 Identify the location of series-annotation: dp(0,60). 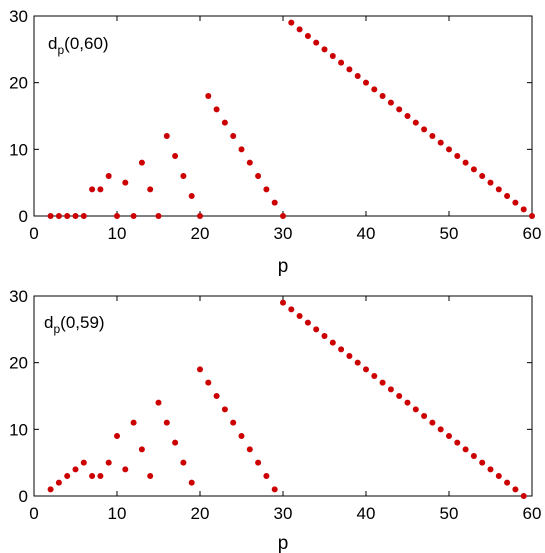
(78, 45).